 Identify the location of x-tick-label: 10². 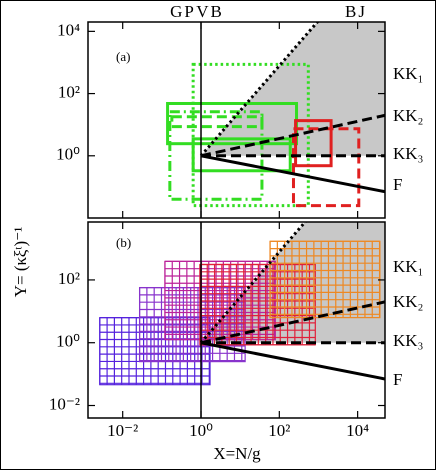
(279, 430).